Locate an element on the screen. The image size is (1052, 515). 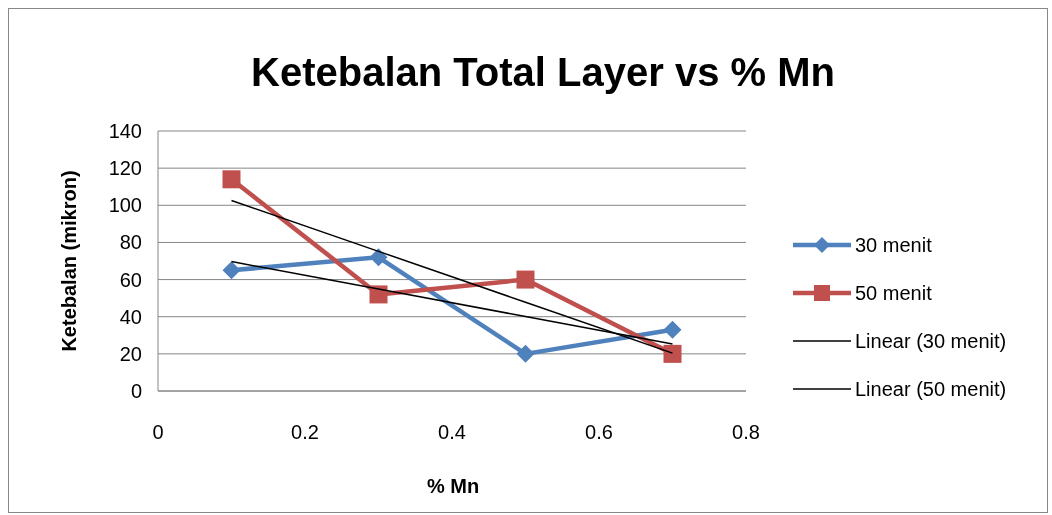
x-tick-label: 0 is located at coordinates (158, 432).